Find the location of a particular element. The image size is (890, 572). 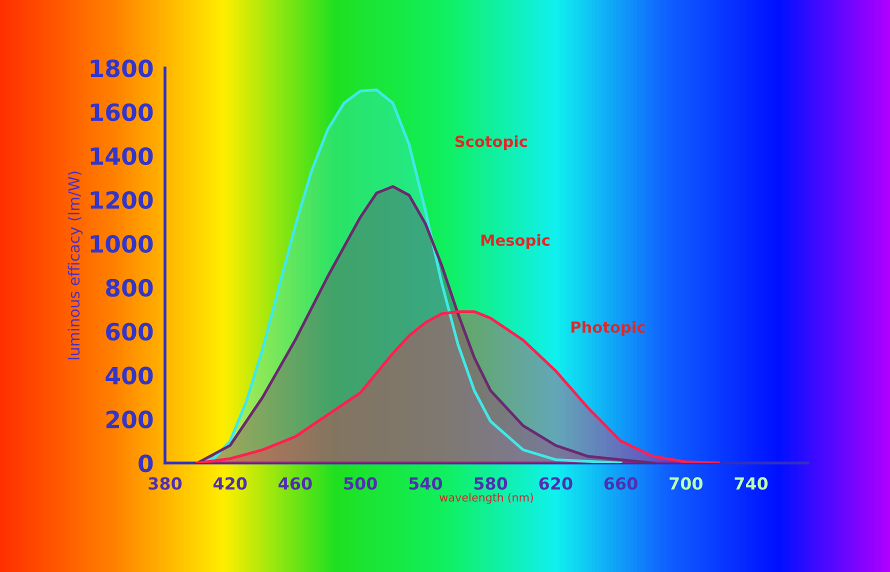

y-tick-label: 1800 is located at coordinates (121, 68).